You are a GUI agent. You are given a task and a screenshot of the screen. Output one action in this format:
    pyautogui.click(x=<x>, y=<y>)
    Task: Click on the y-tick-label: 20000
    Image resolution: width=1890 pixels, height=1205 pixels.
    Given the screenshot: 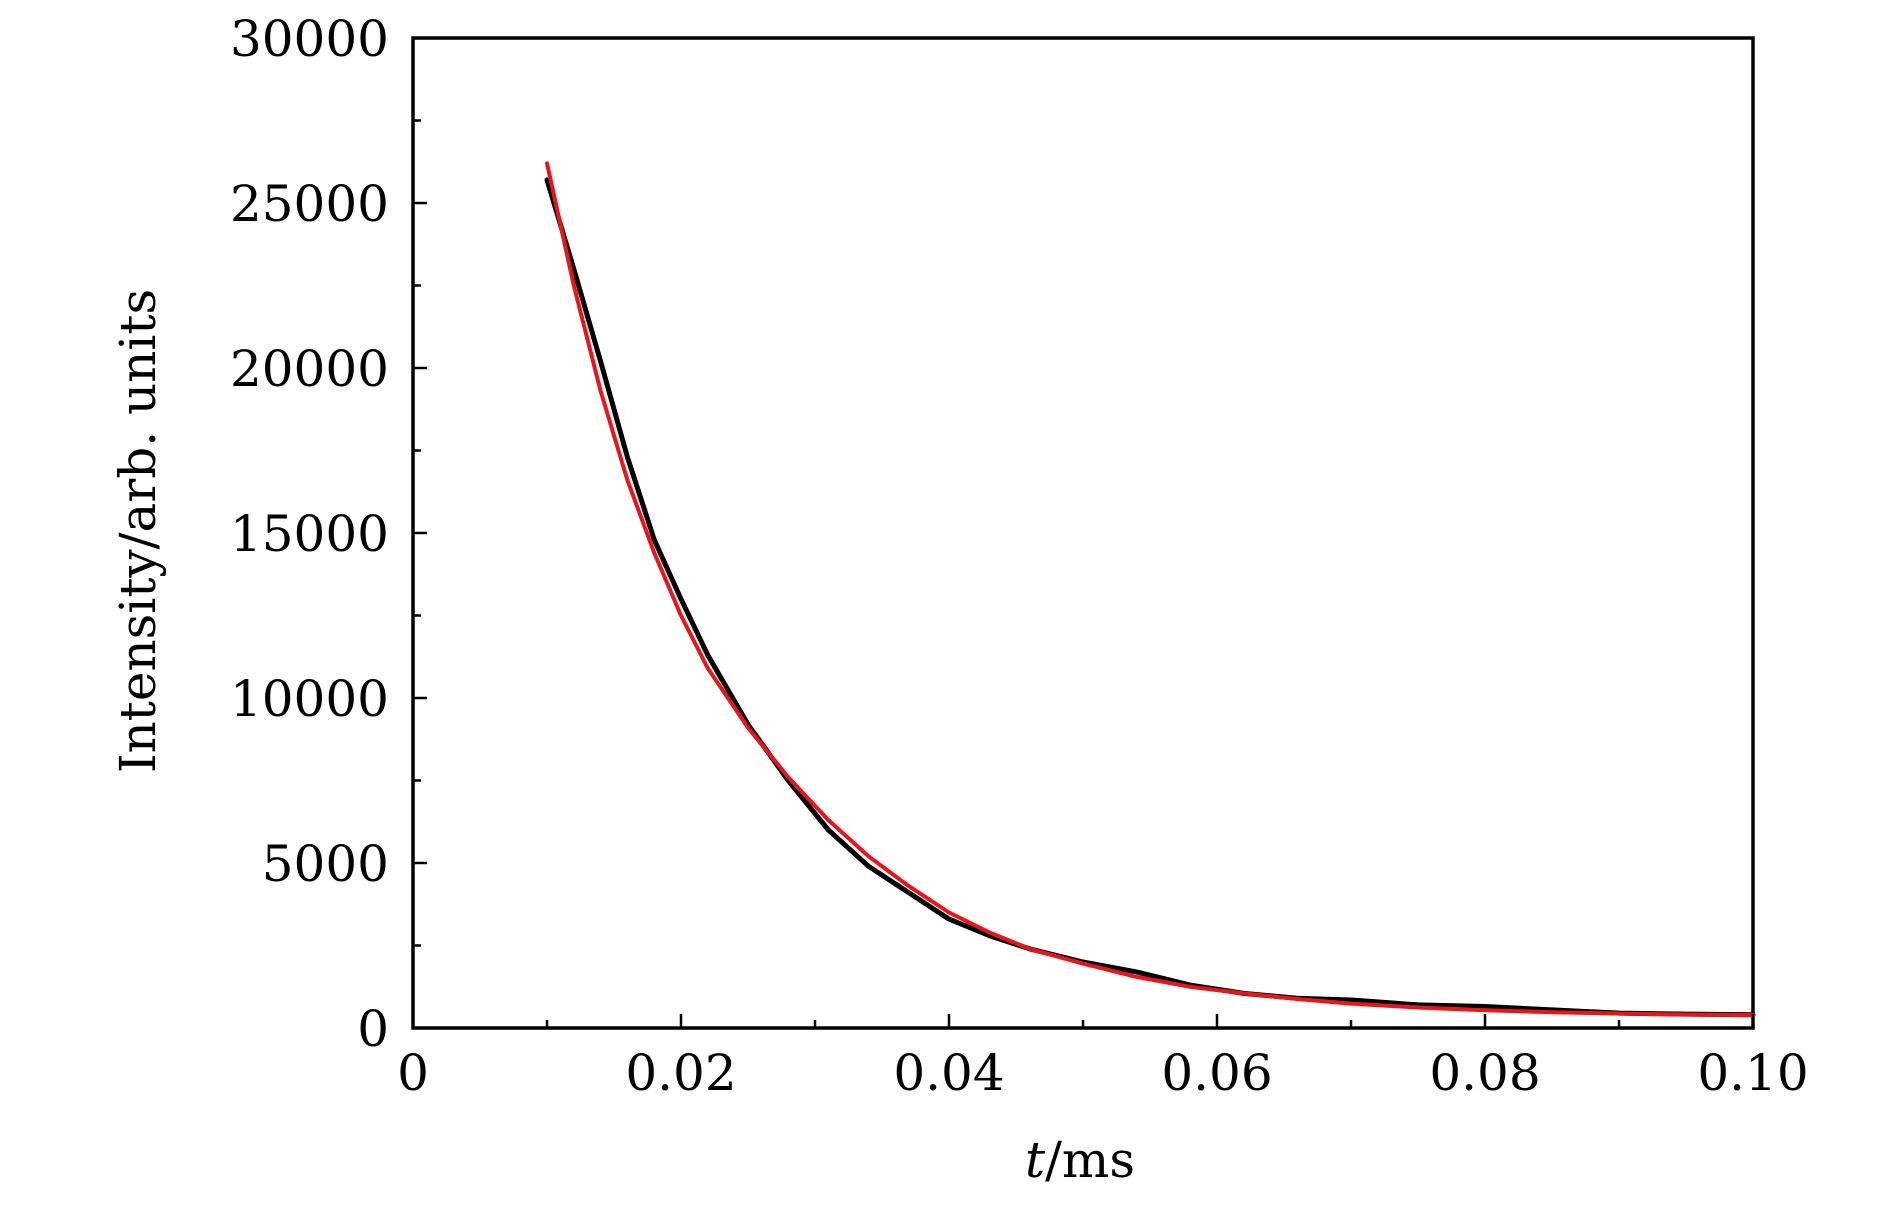 What is the action you would take?
    pyautogui.click(x=309, y=369)
    